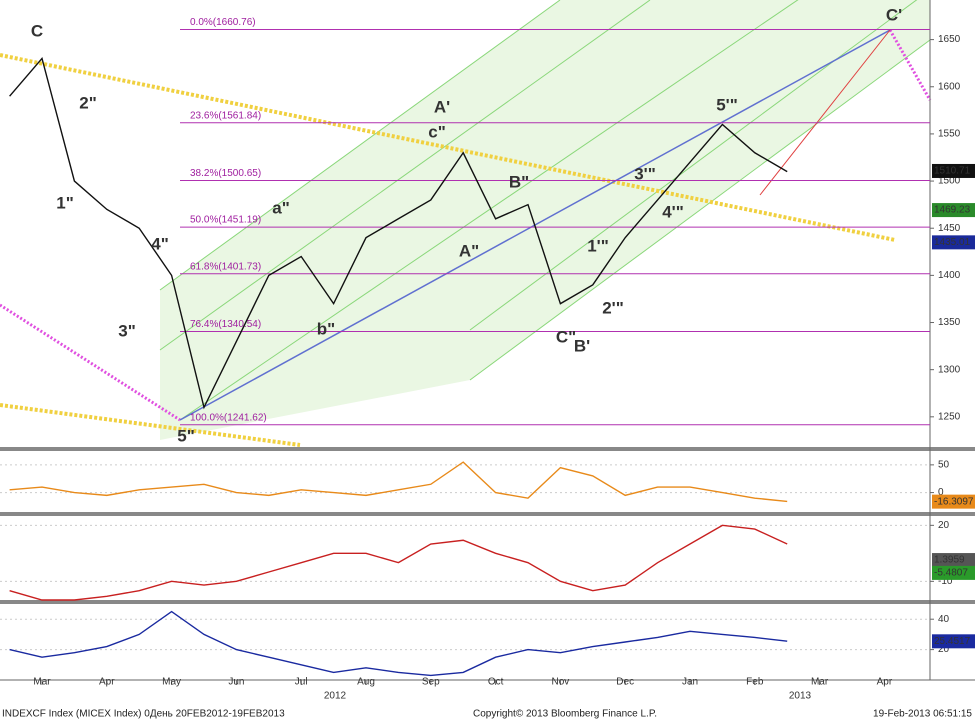 The image size is (975, 723). I want to click on footer-right: 19-Feb-2013 06:51:15, so click(922, 714).